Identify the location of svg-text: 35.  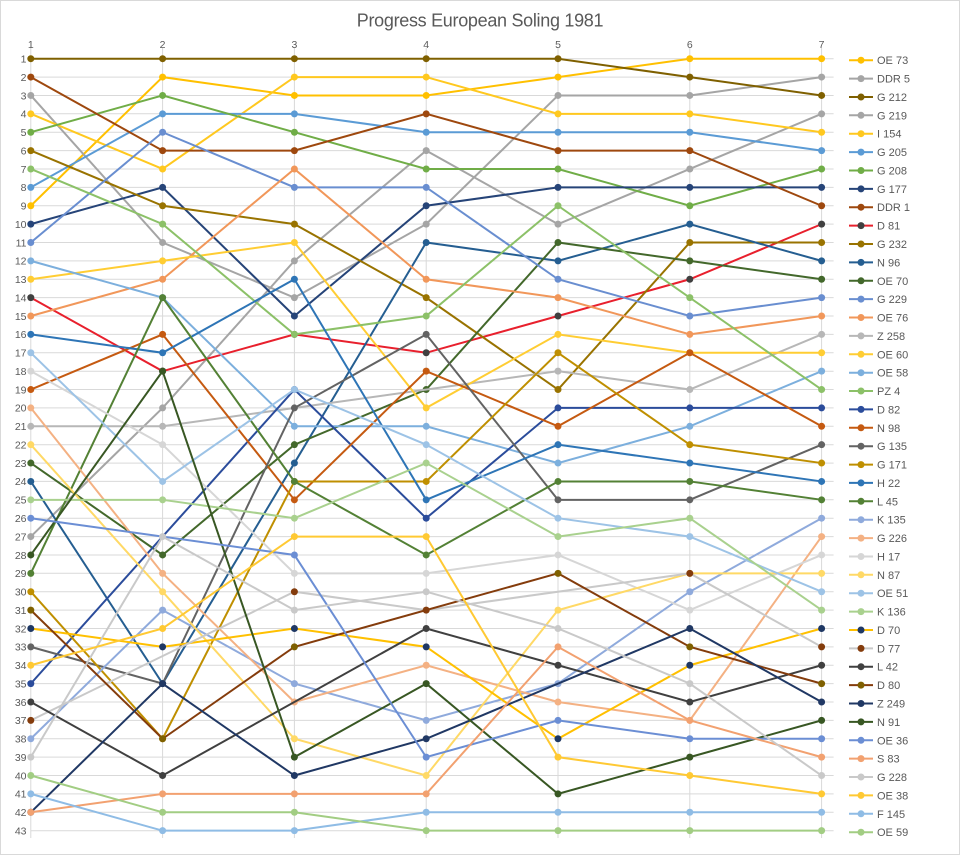
(21, 684).